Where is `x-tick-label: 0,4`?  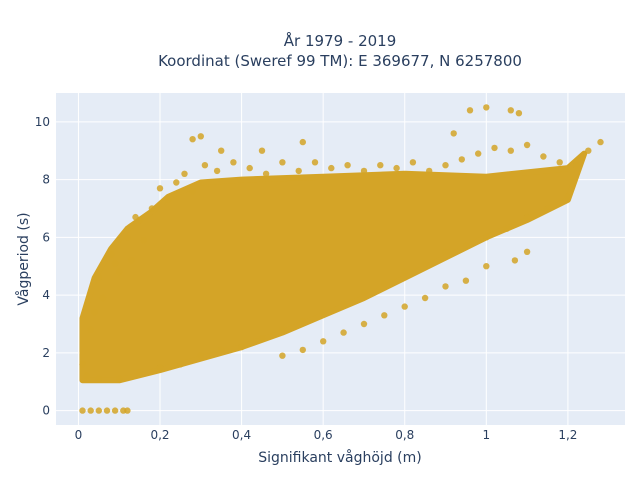 x-tick-label: 0,4 is located at coordinates (241, 435).